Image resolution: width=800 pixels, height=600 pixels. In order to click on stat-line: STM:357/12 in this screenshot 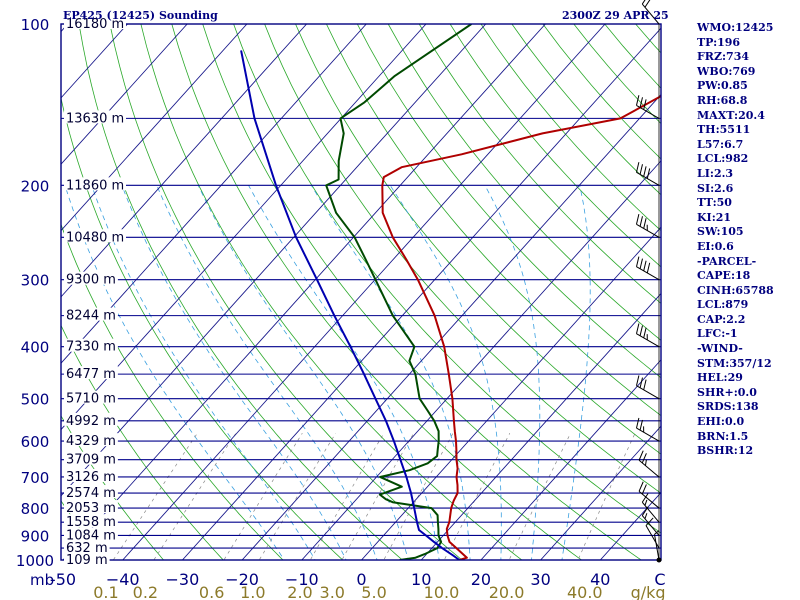, I will do `click(734, 363)`.